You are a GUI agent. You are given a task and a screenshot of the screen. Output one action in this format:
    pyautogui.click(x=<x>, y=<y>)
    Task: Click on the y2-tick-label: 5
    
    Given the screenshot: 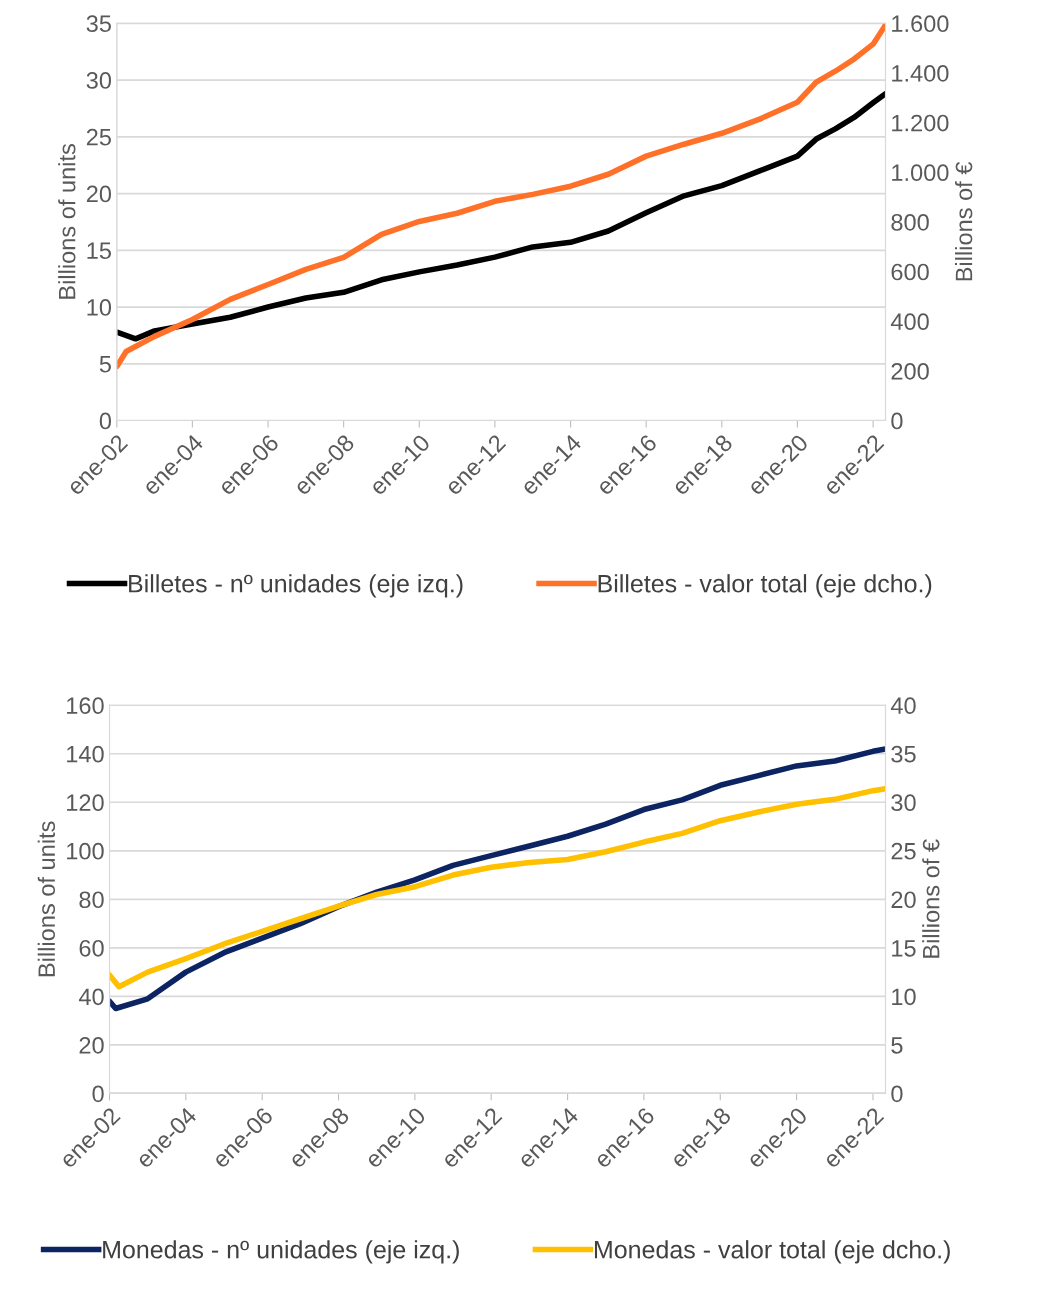 What is the action you would take?
    pyautogui.click(x=897, y=1045)
    